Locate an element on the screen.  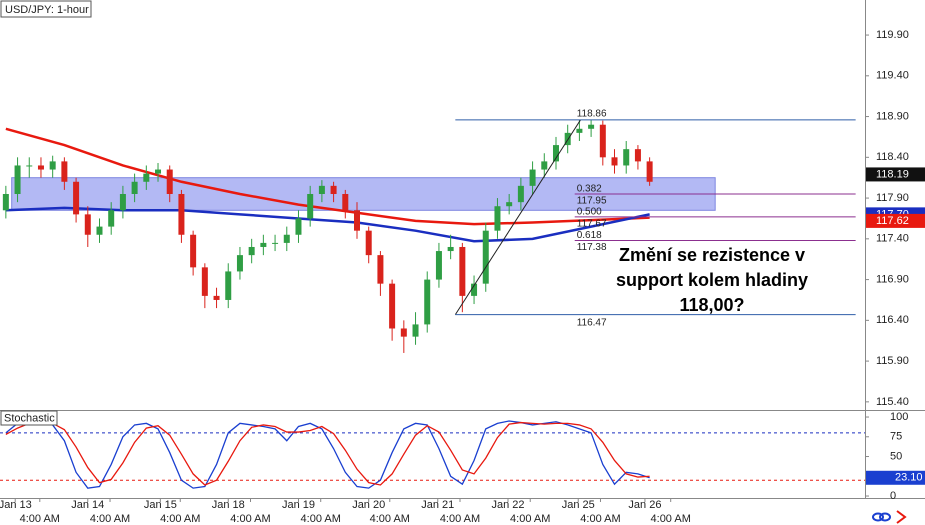
x-tick-label: Jan 21 is located at coordinates (437, 505).